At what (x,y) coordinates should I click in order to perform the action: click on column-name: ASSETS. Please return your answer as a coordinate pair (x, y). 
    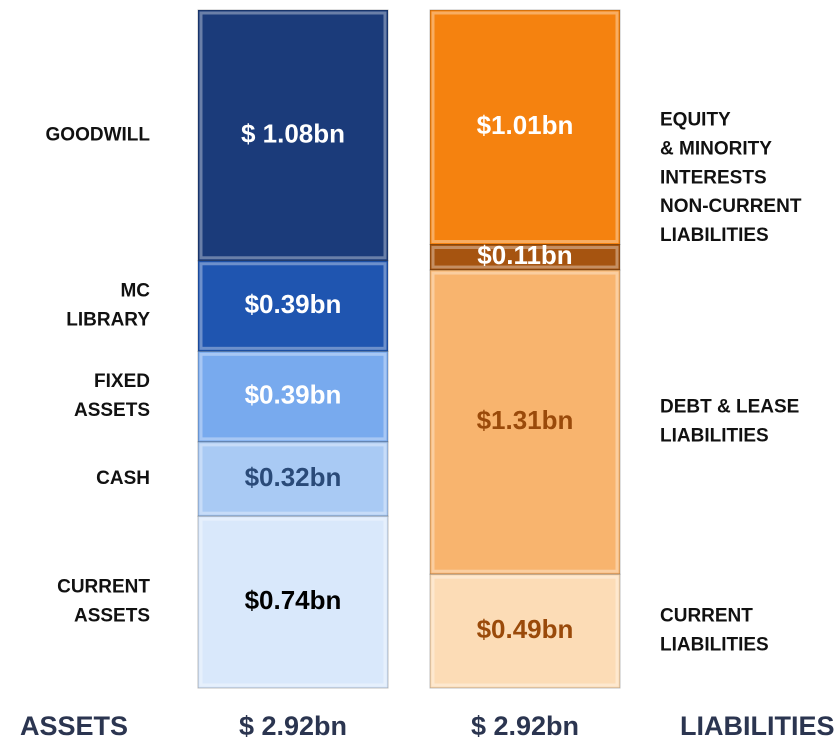
    Looking at the image, I should click on (74, 726).